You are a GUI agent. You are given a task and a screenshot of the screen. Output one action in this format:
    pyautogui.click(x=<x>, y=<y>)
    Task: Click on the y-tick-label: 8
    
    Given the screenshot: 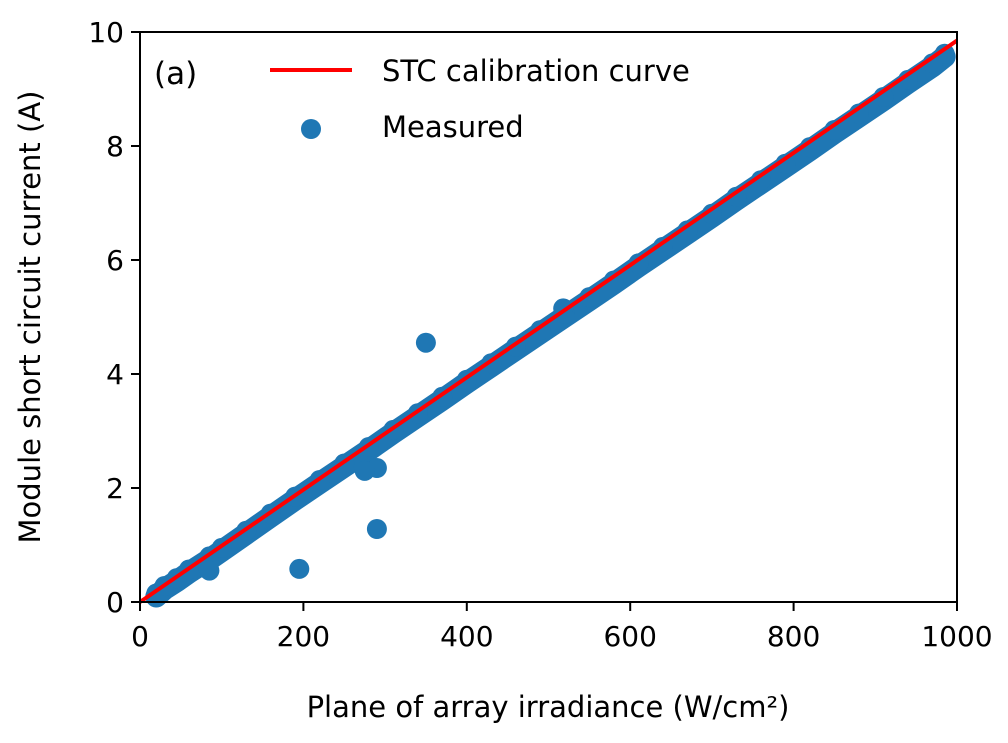 What is the action you would take?
    pyautogui.click(x=115, y=146)
    